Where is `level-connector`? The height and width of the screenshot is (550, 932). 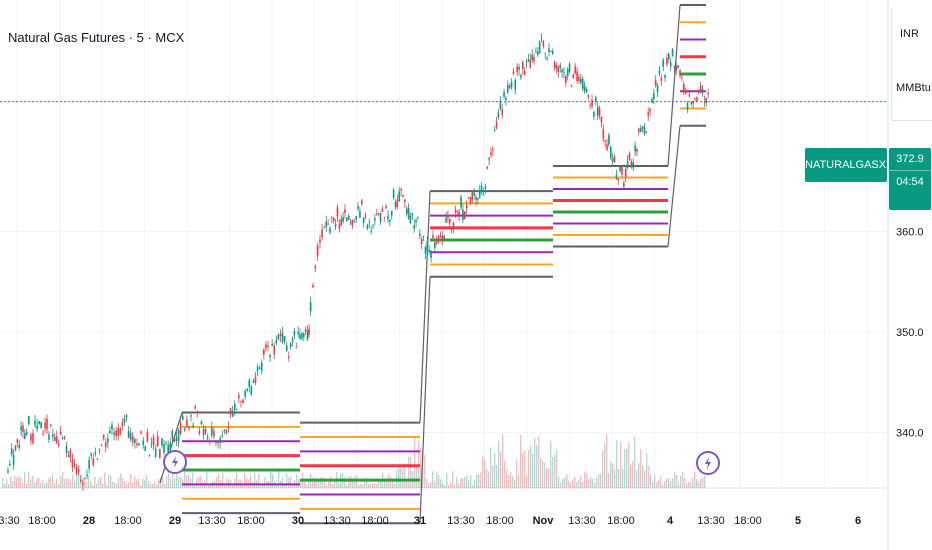 level-connector is located at coordinates (674, 186).